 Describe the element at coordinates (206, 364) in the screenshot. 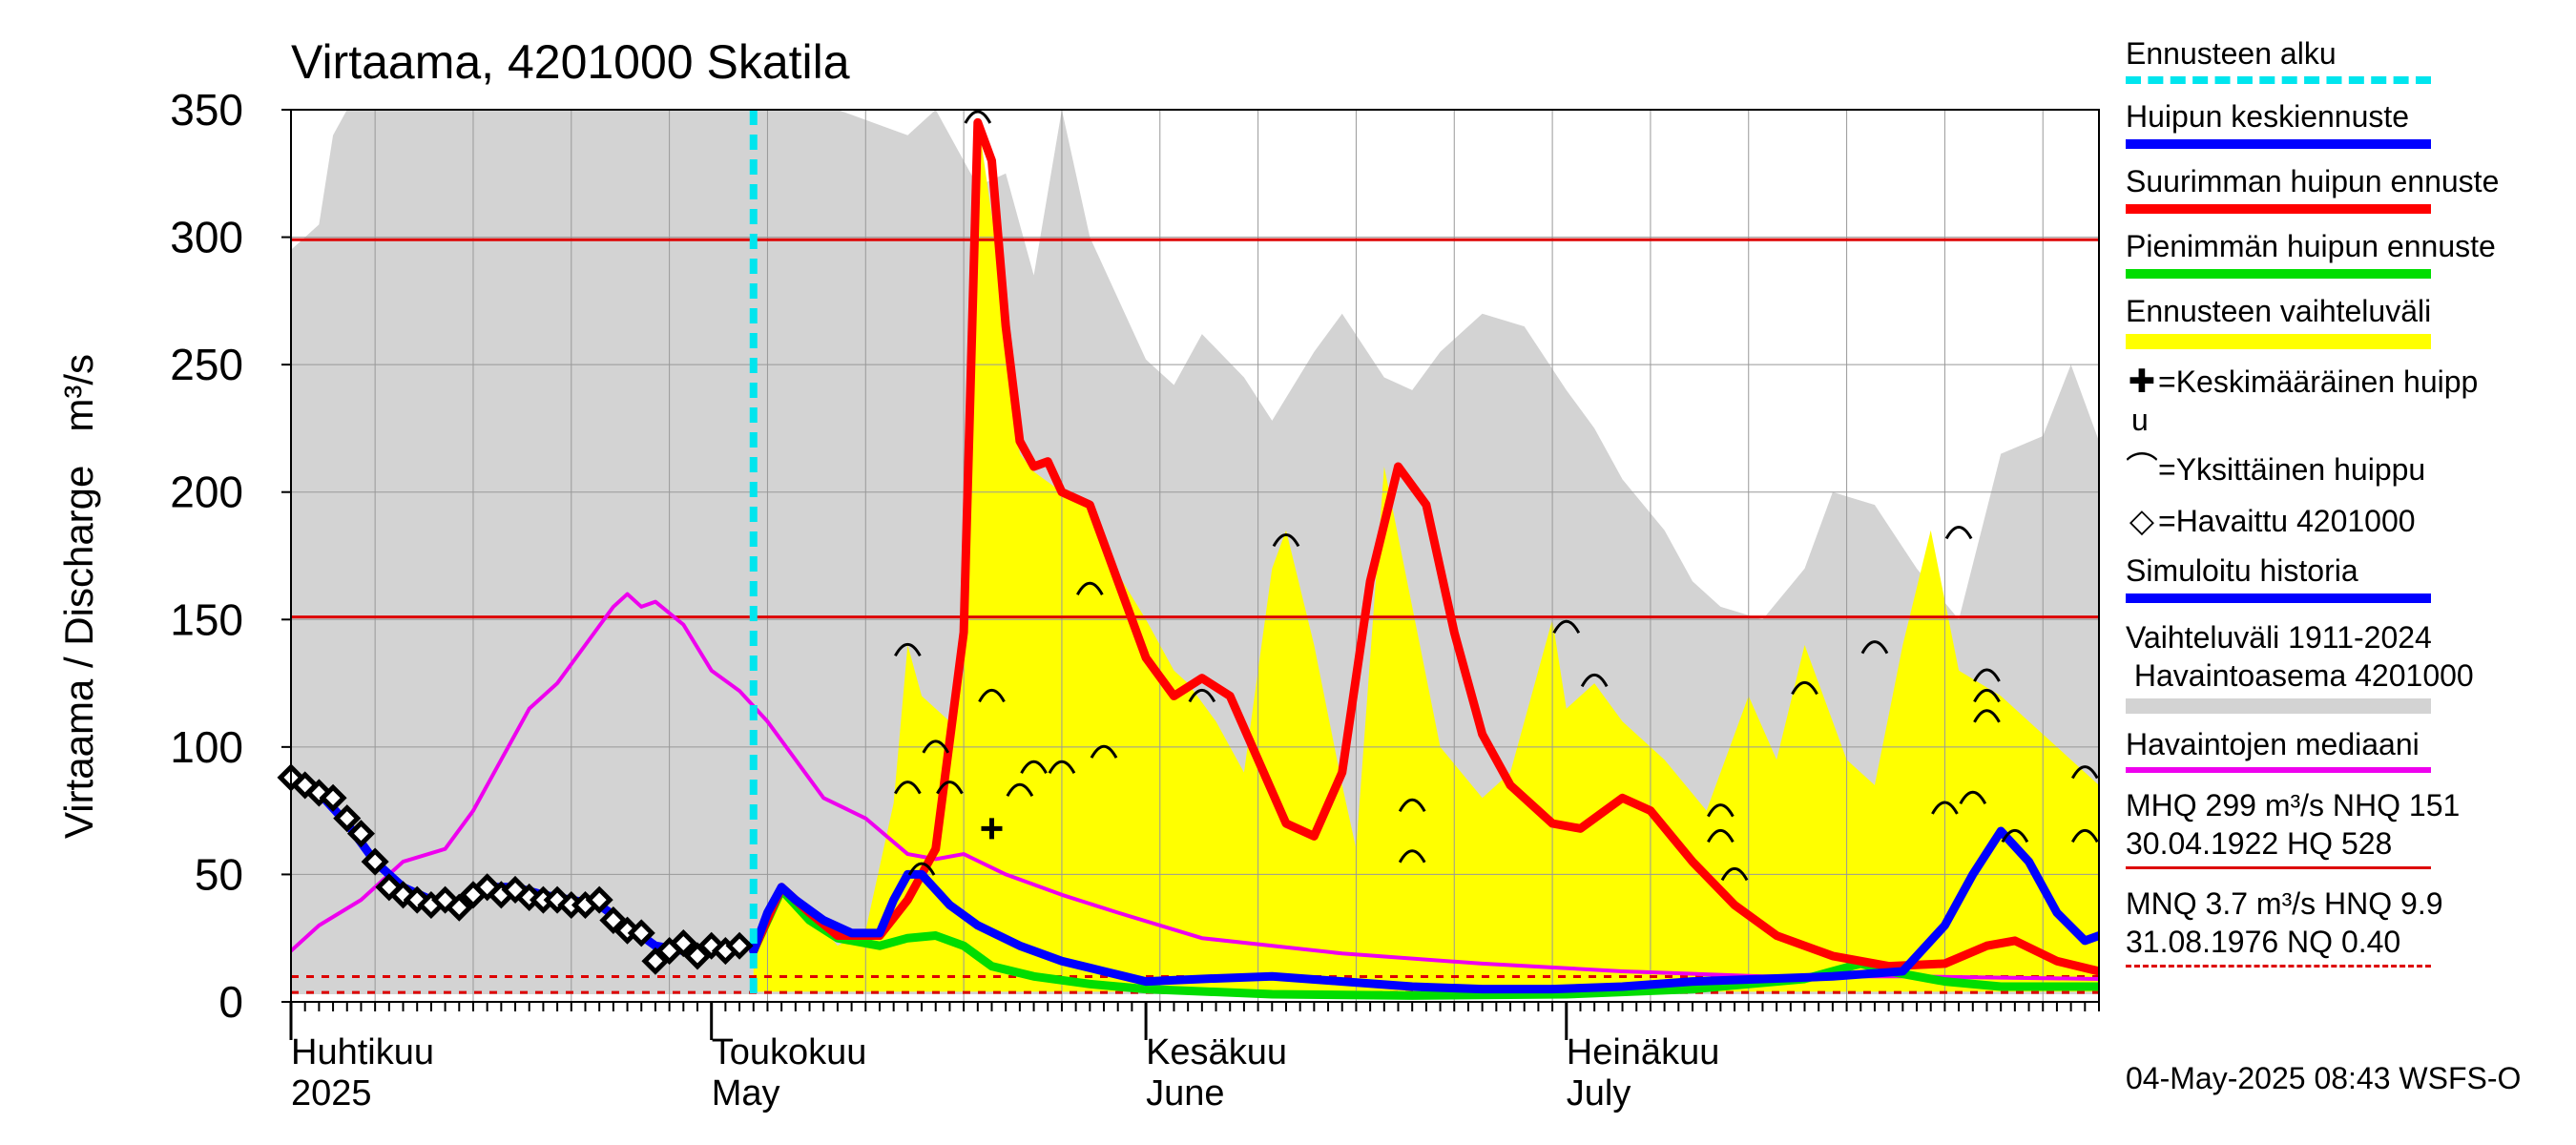

I see `y-tick-label: 250` at that location.